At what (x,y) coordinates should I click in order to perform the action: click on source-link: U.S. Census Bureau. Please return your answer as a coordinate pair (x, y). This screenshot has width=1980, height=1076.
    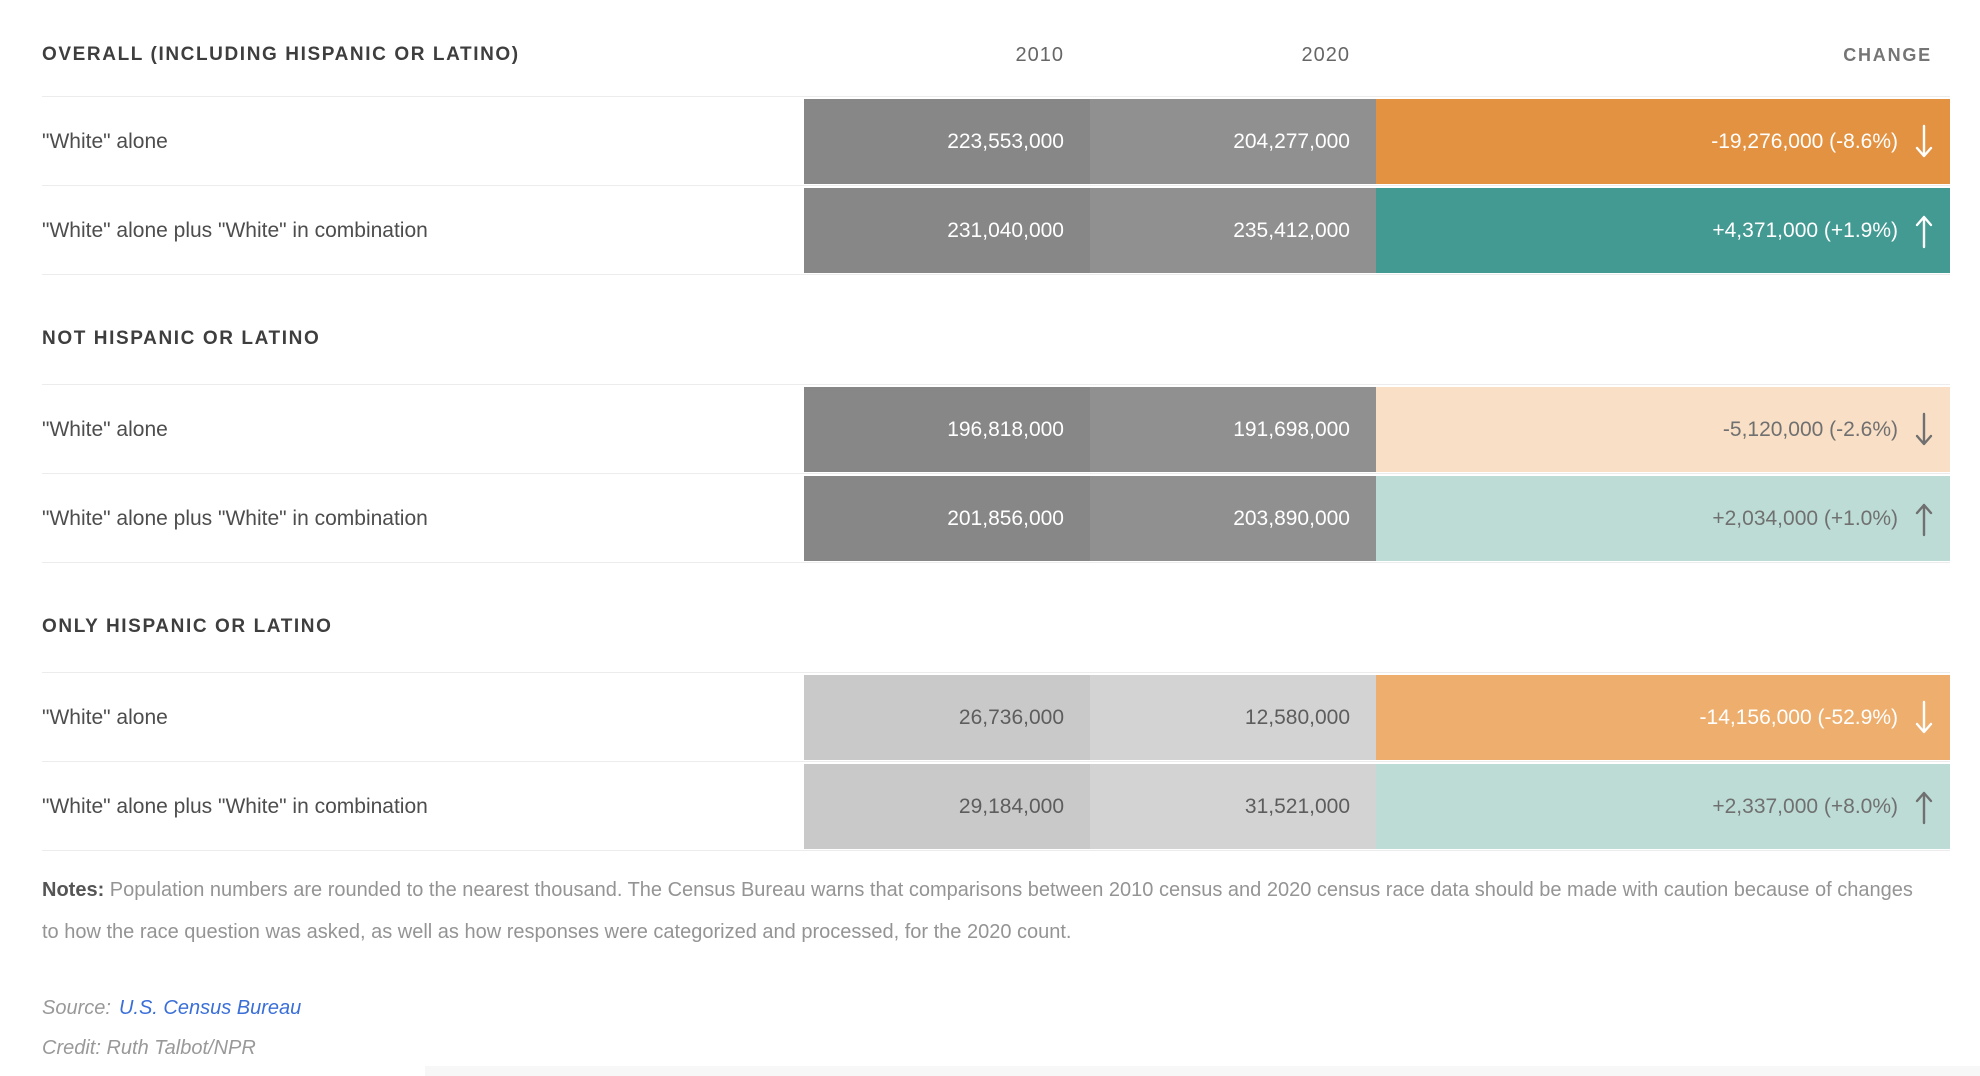
    Looking at the image, I should click on (210, 1007).